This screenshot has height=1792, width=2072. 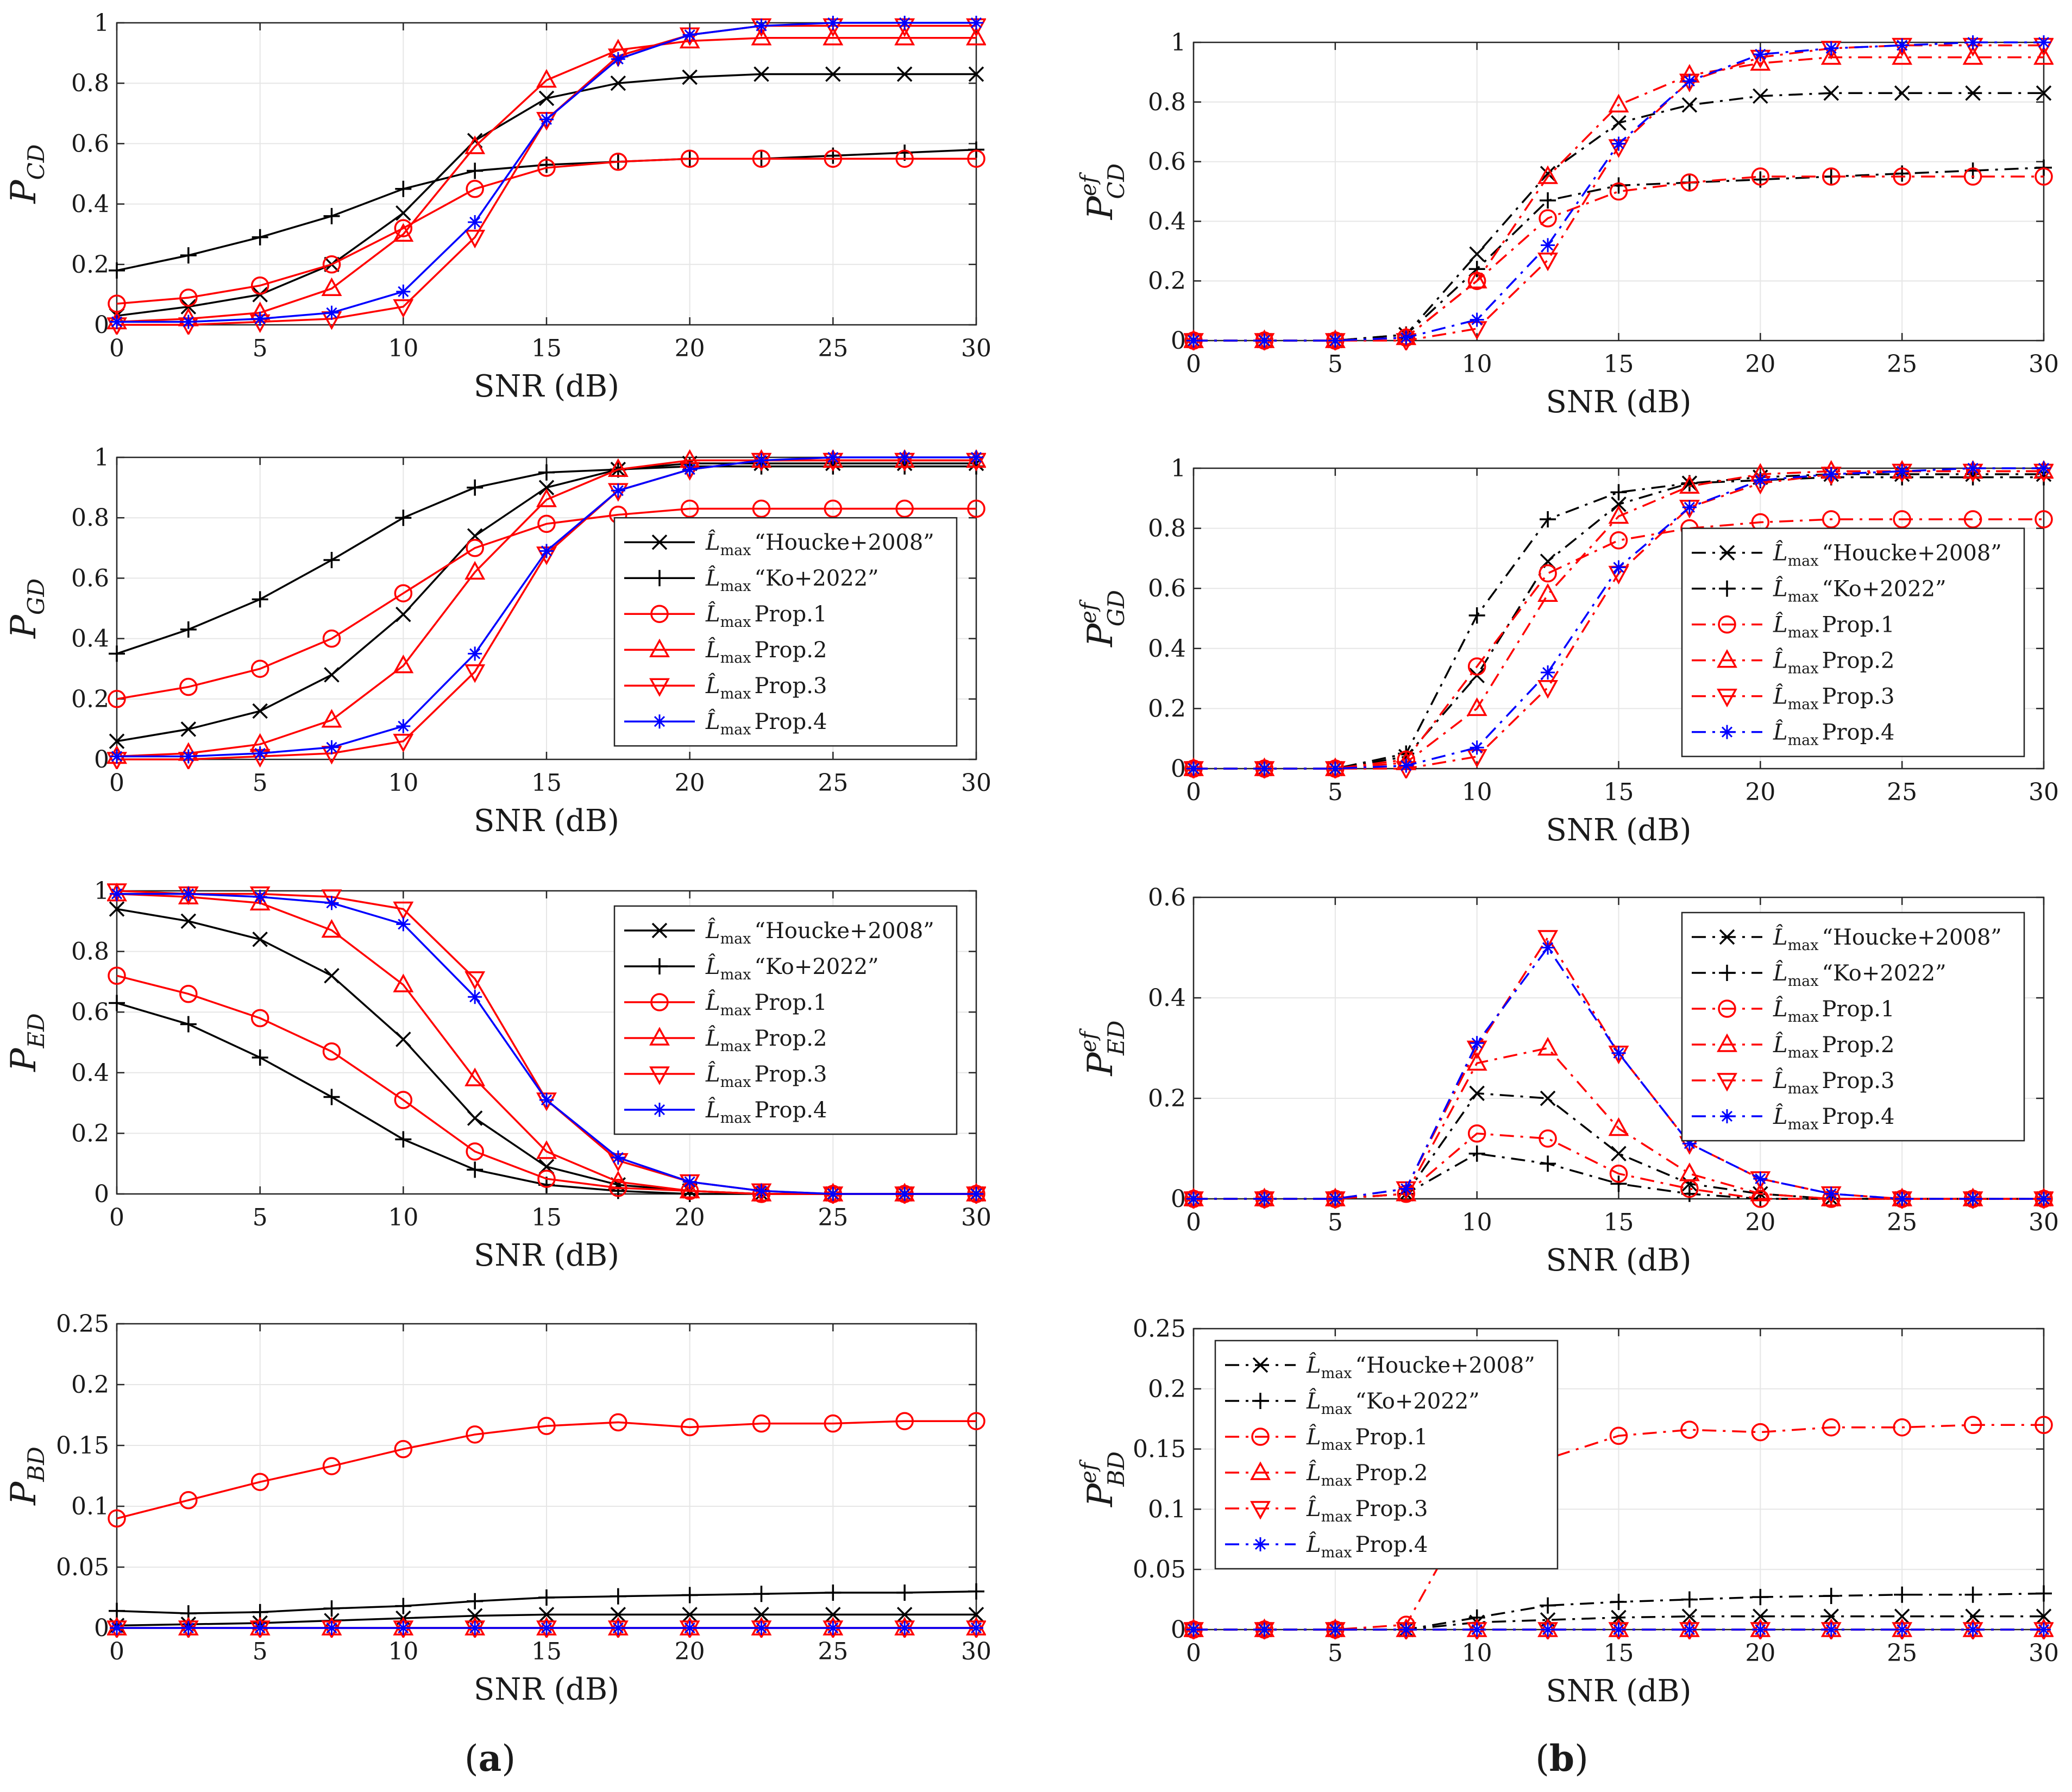 What do you see at coordinates (1884, 589) in the screenshot?
I see `legend-text: “Ko+2022”` at bounding box center [1884, 589].